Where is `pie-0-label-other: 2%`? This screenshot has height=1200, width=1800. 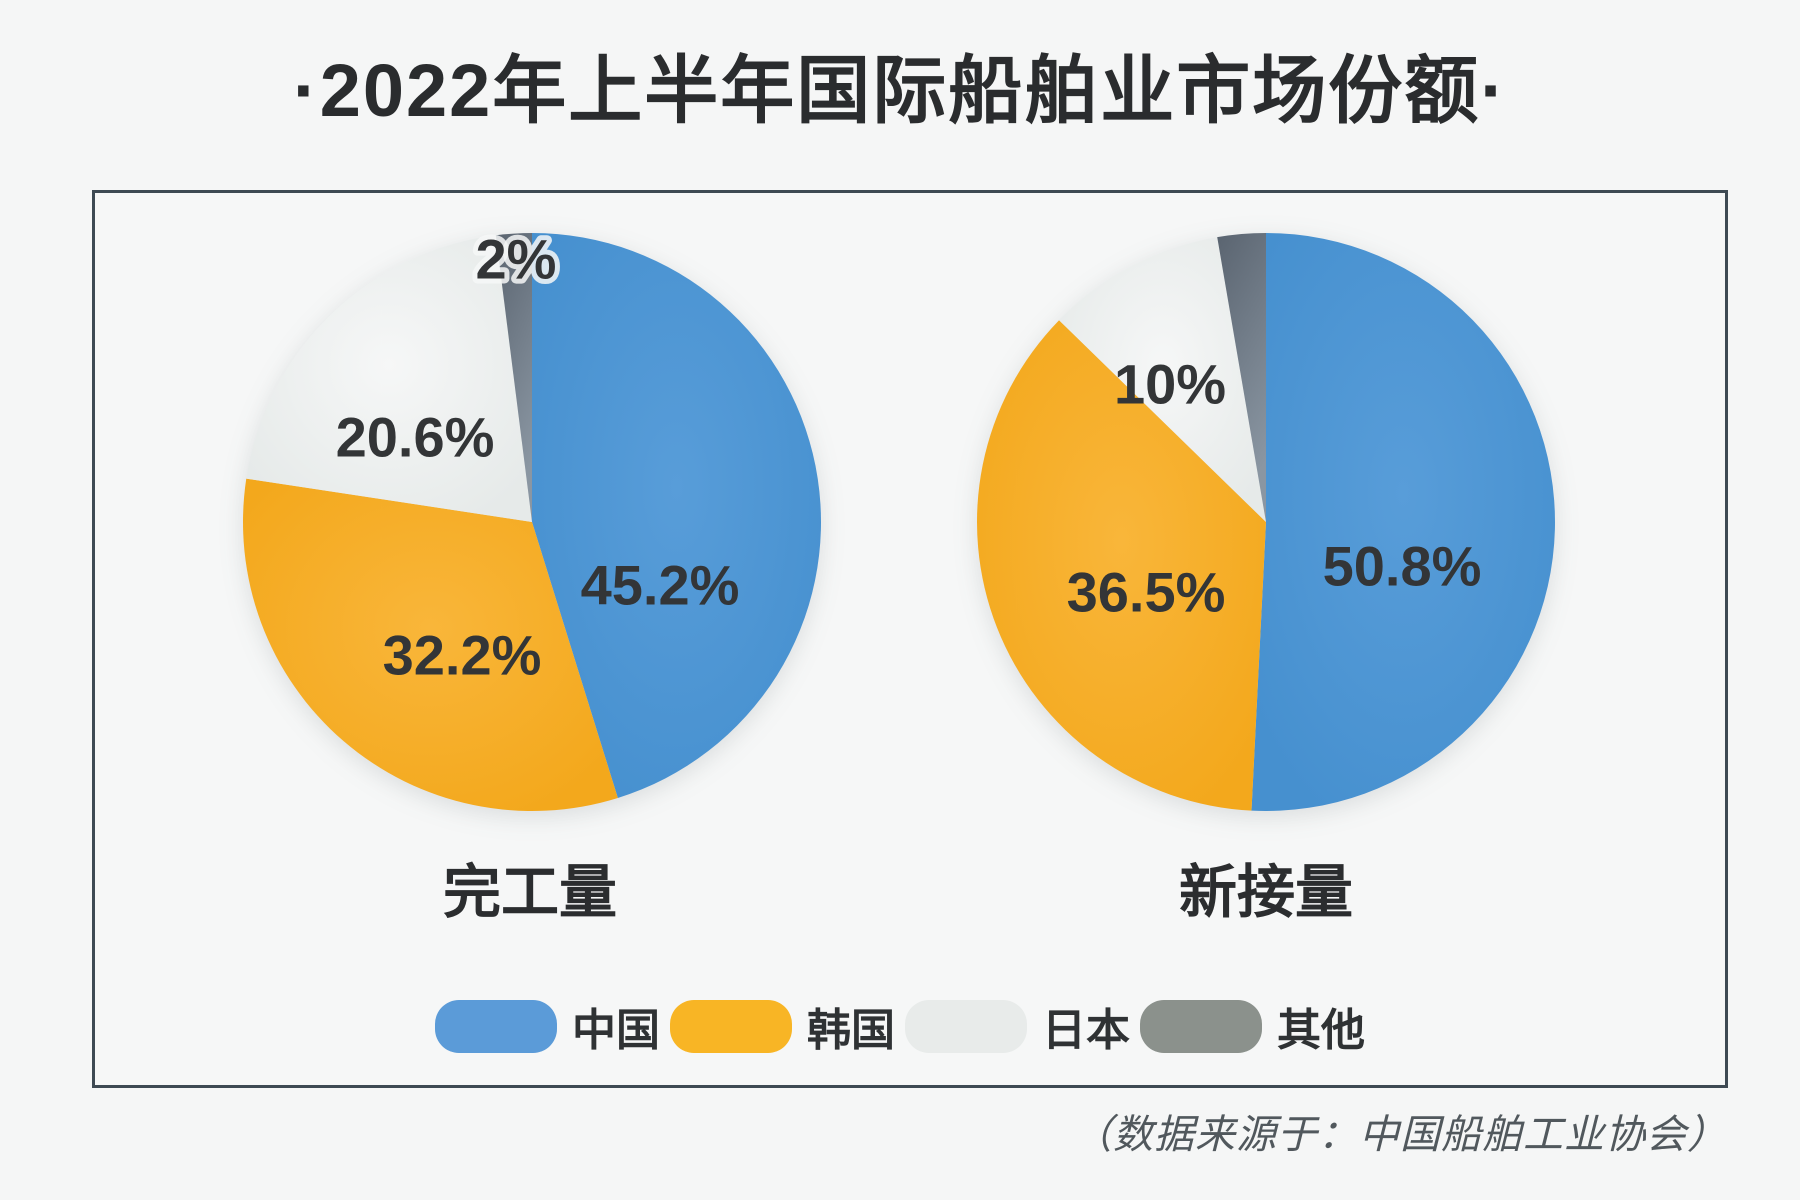
pie-0-label-other: 2% is located at coordinates (516, 259).